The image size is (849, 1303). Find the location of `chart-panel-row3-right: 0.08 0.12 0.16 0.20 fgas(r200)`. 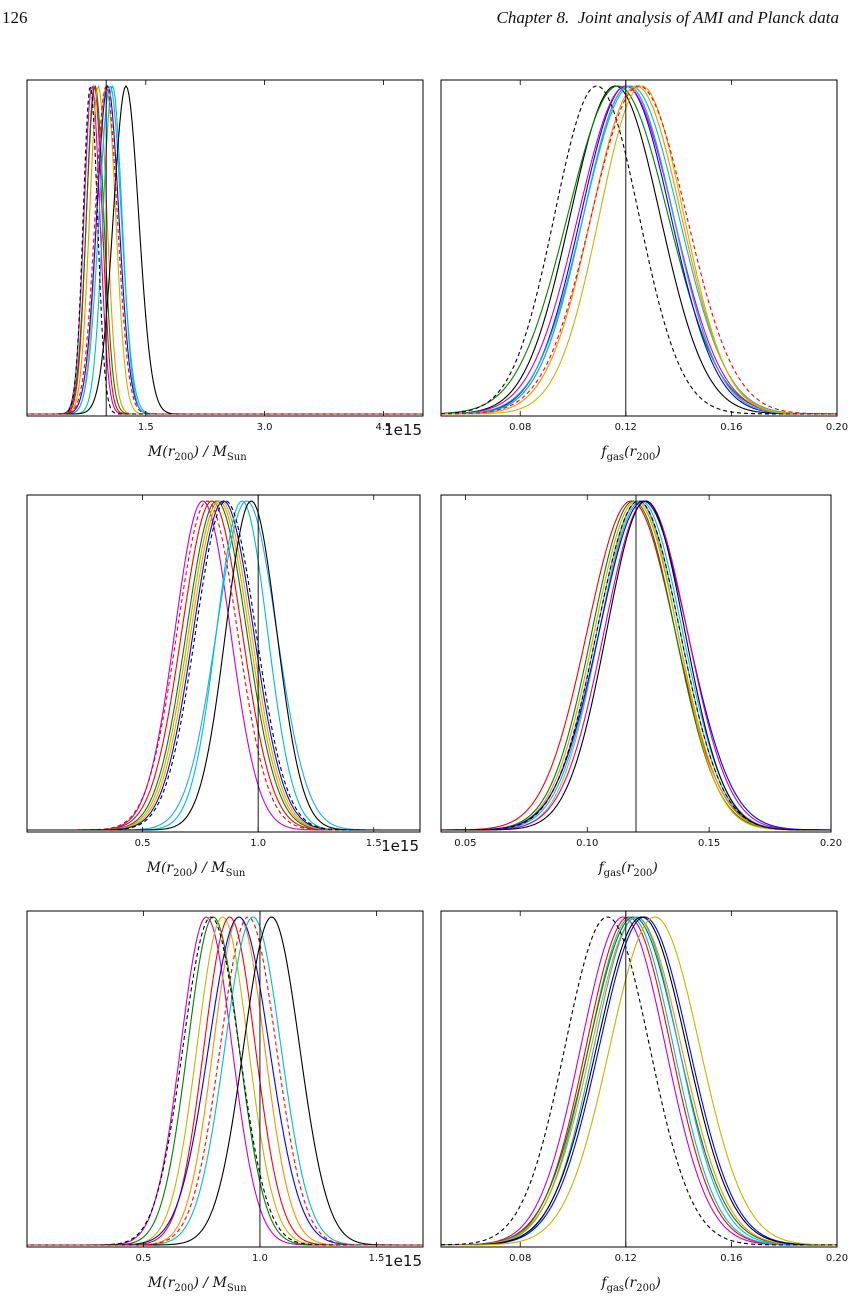

chart-panel-row3-right: 0.08 0.12 0.16 0.20 fgas(r200) is located at coordinates (644, 1102).